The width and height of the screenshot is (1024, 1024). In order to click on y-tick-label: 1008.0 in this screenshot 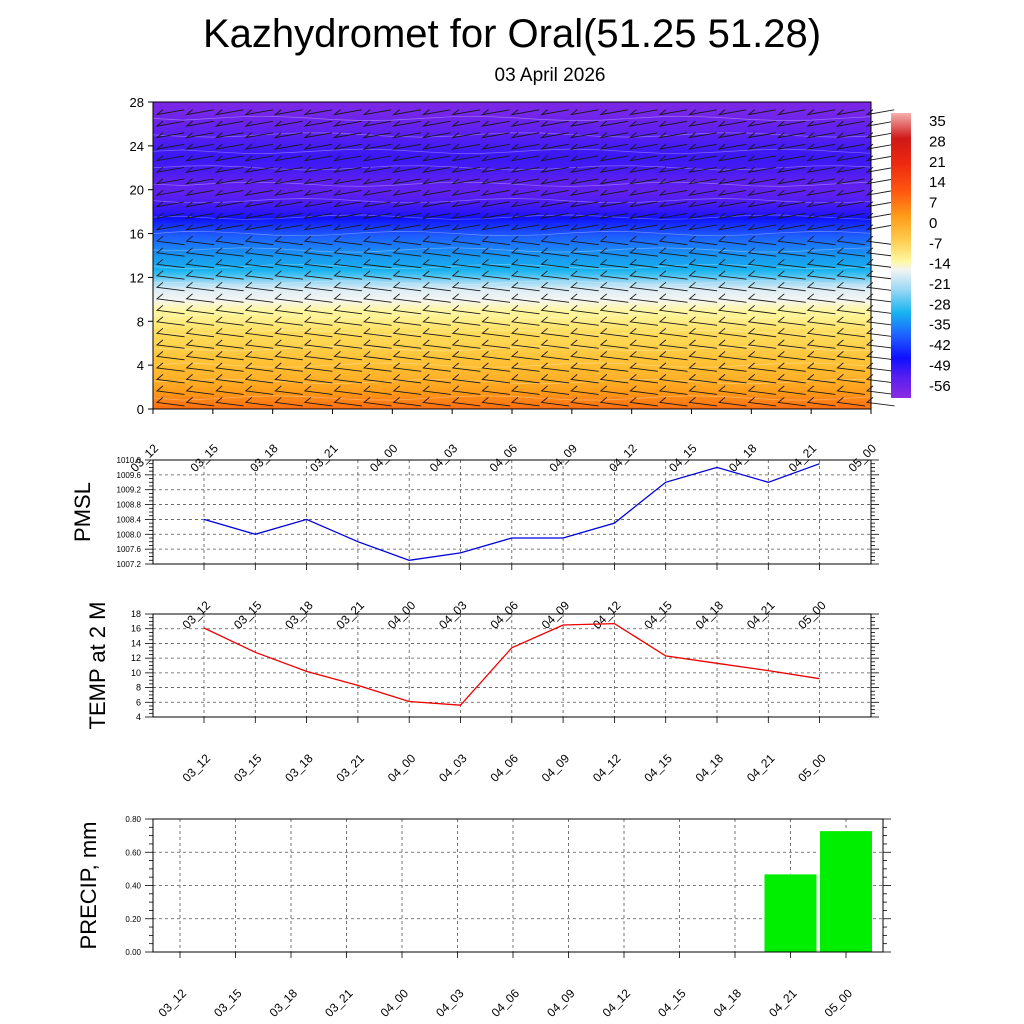, I will do `click(129, 534)`.